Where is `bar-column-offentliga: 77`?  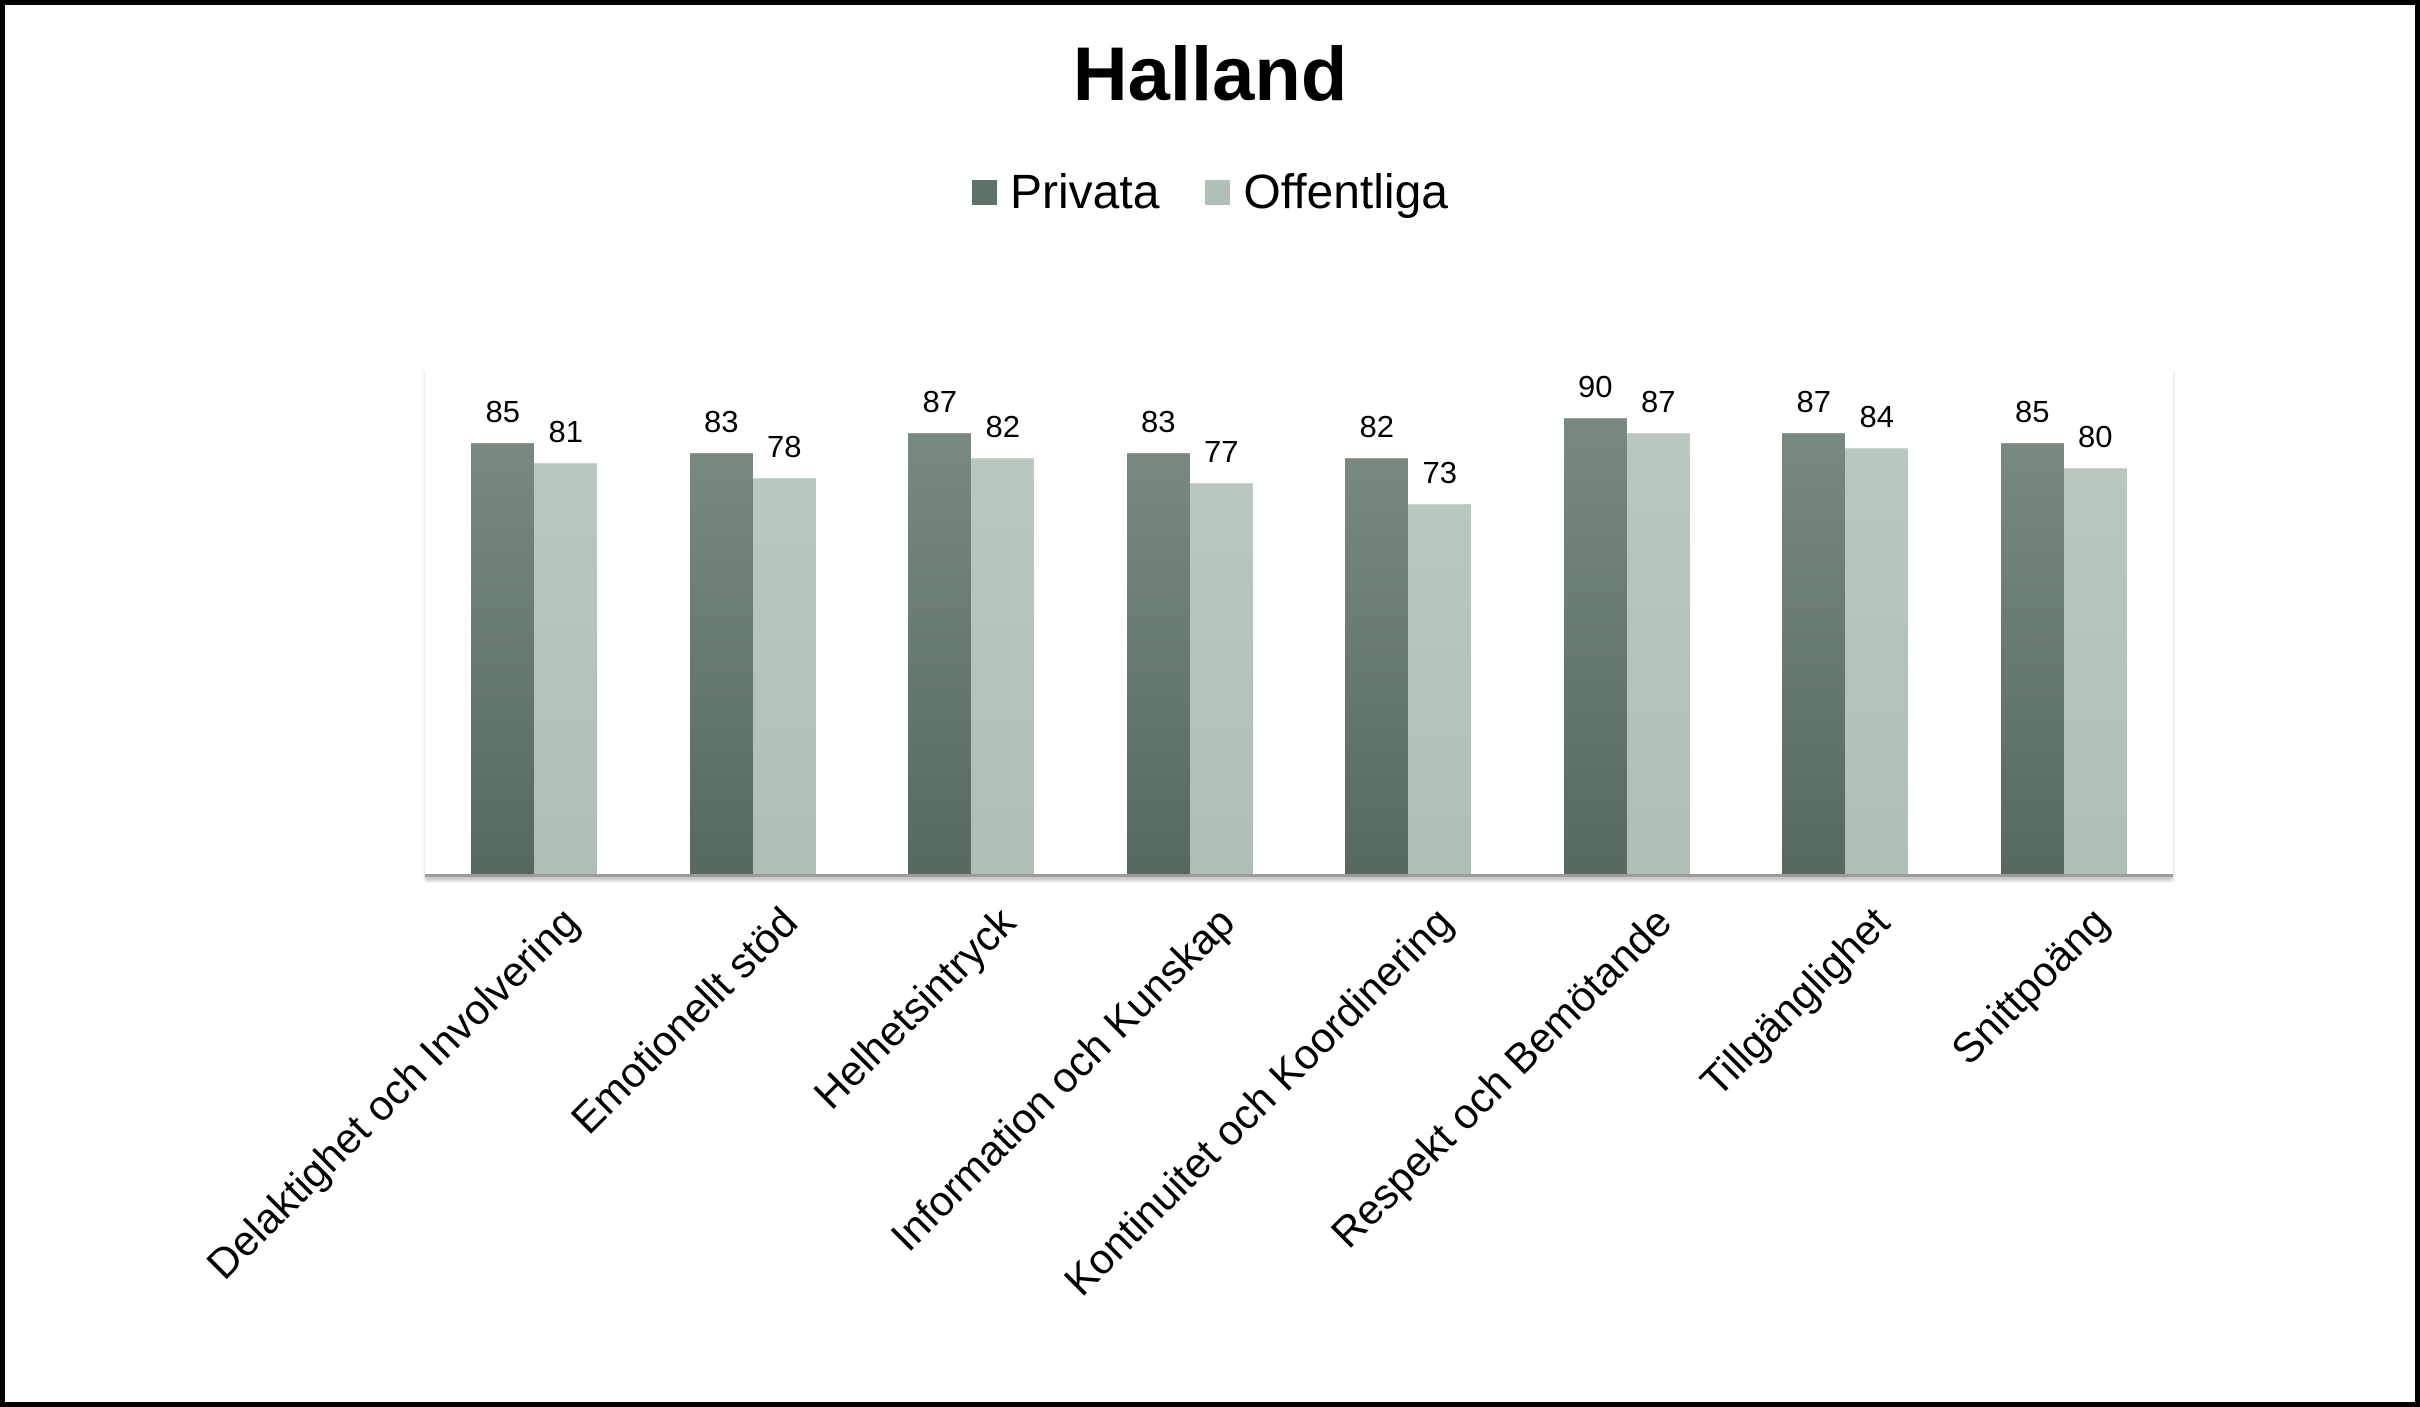 bar-column-offentliga: 77 is located at coordinates (1221, 621).